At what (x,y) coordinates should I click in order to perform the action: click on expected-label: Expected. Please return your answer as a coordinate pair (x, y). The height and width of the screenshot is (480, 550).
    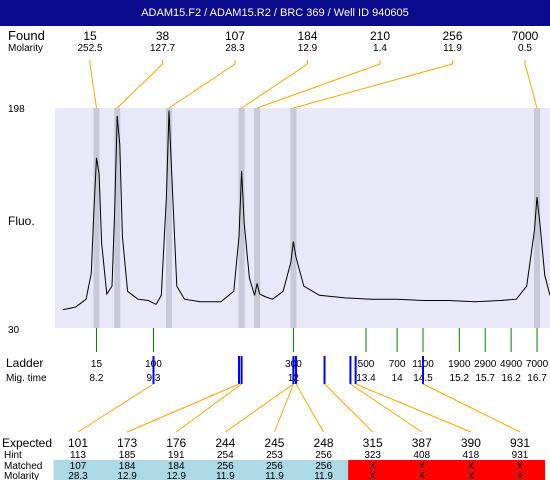
    Looking at the image, I should click on (27, 443).